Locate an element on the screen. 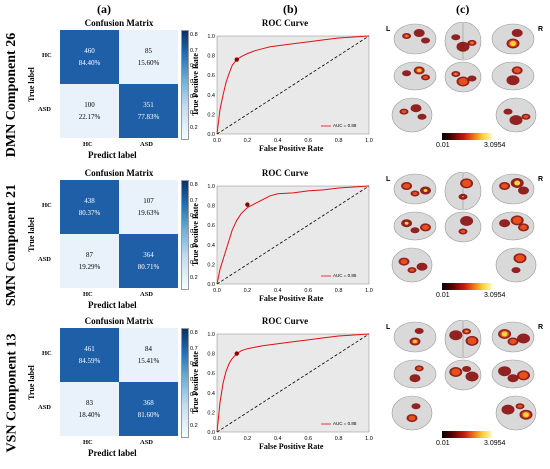 The width and height of the screenshot is (550, 469). brain-colorbar-max: 3.0954 is located at coordinates (495, 443).